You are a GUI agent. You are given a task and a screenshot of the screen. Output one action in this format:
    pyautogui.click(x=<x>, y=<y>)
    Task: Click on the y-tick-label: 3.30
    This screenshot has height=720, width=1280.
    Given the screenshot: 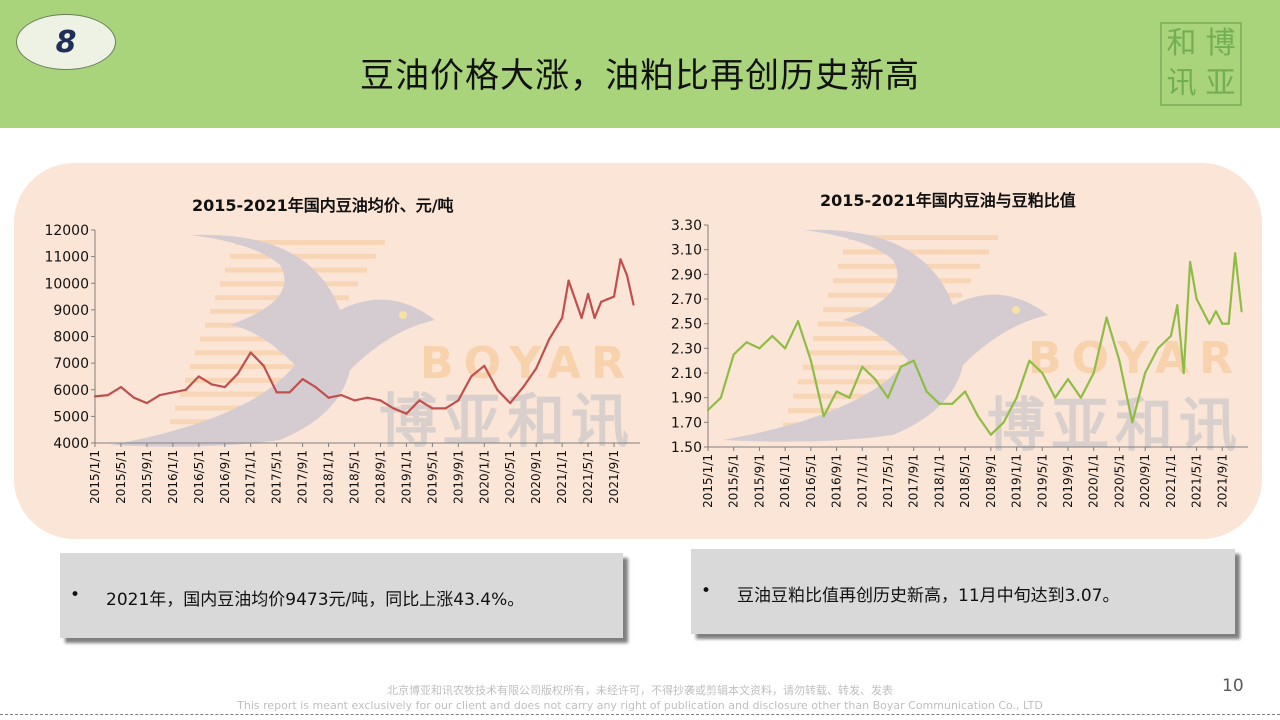 What is the action you would take?
    pyautogui.click(x=686, y=226)
    